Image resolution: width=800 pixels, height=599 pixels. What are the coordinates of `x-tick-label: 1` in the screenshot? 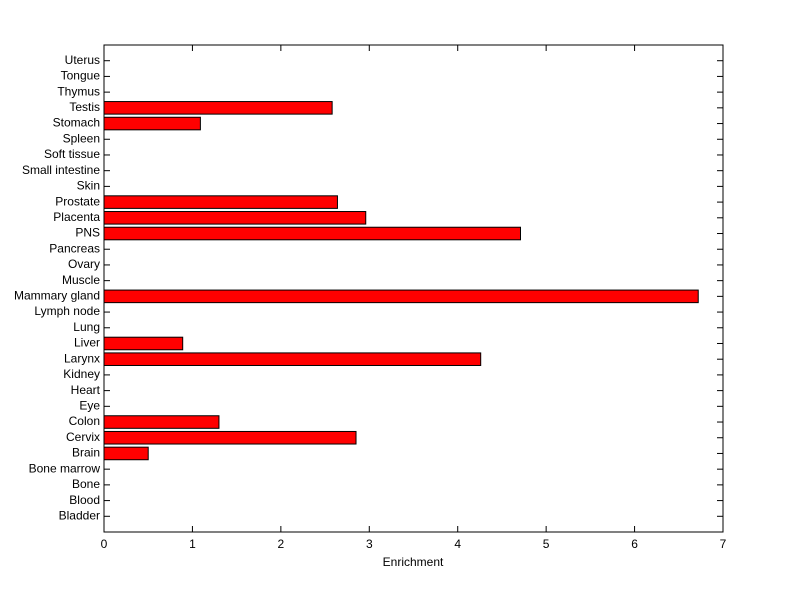 It's located at (192, 544).